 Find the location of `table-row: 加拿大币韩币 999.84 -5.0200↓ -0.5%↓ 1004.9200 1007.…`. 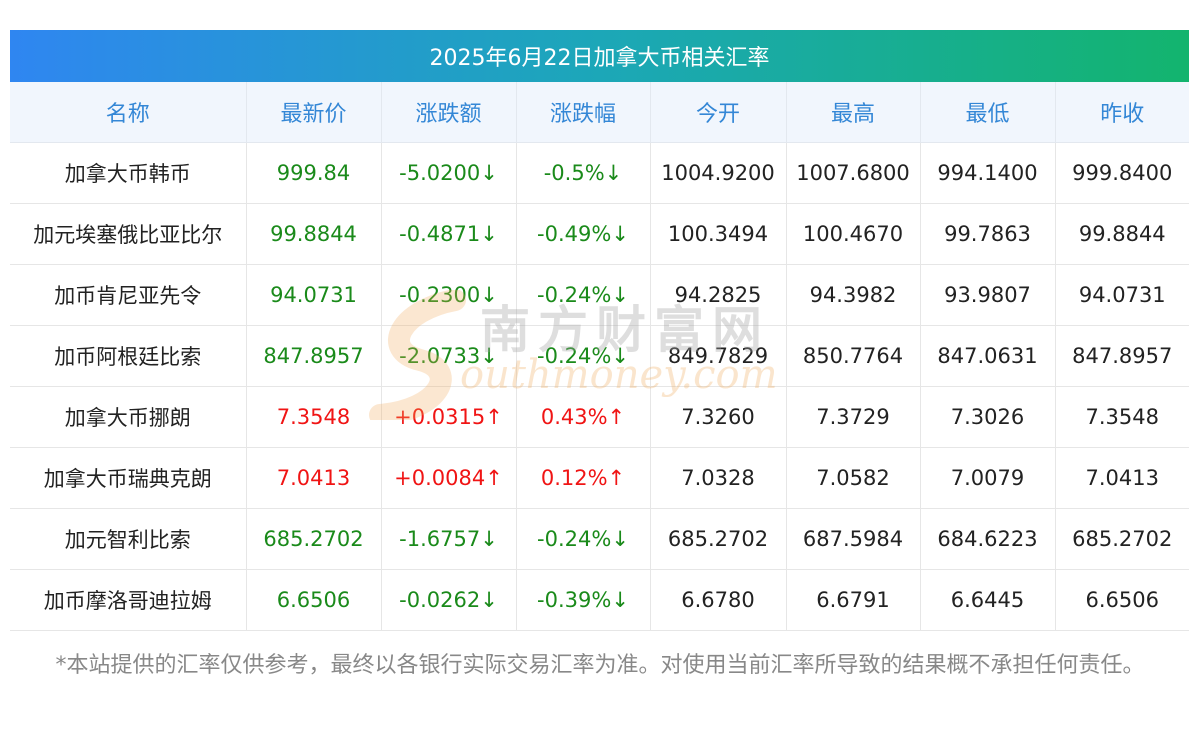

table-row: 加拿大币韩币 999.84 -5.0200↓ -0.5%↓ 1004.9200 1007.… is located at coordinates (599, 173).